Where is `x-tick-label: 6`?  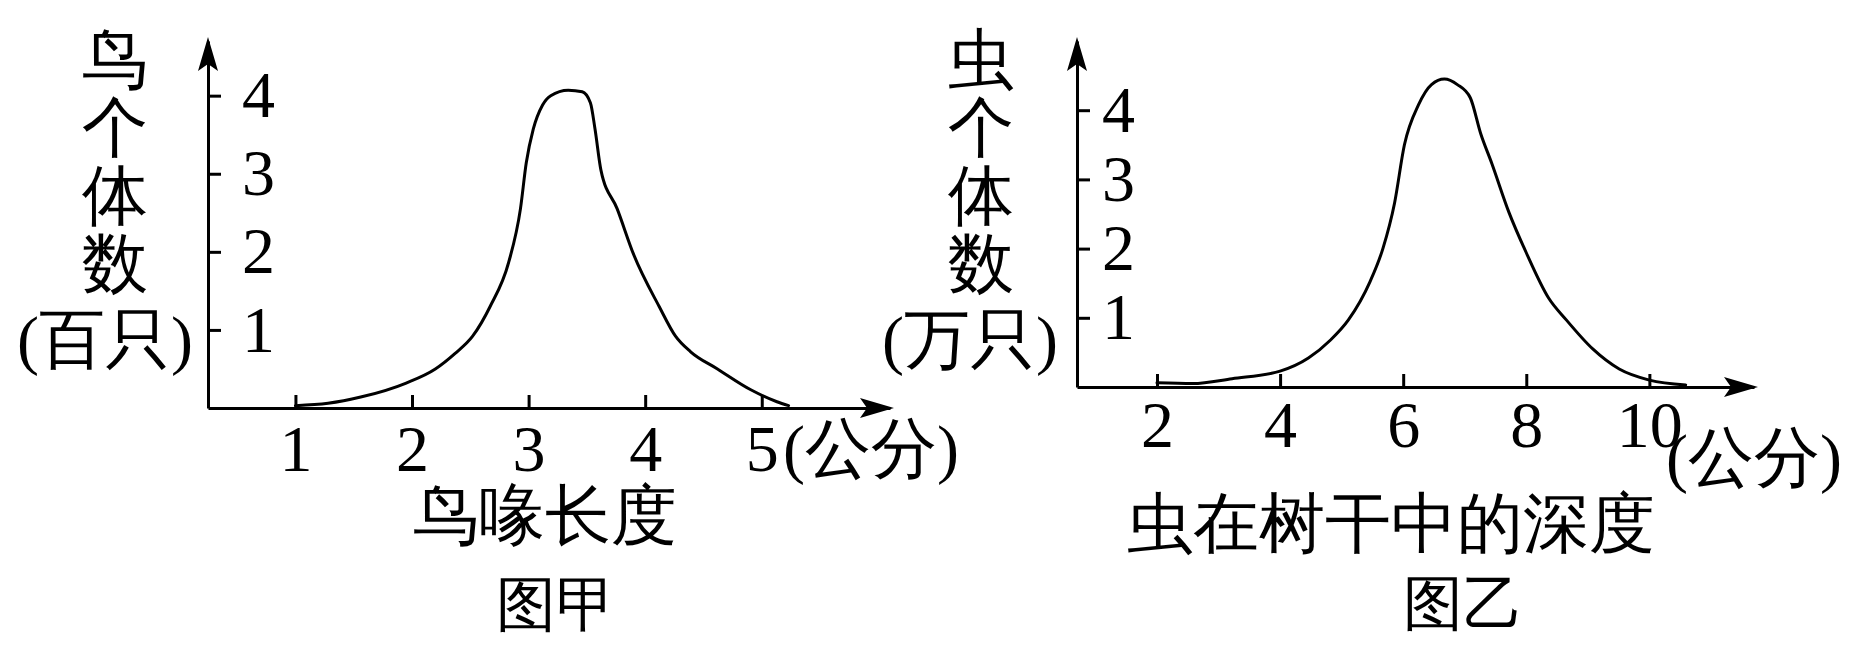
x-tick-label: 6 is located at coordinates (1404, 424).